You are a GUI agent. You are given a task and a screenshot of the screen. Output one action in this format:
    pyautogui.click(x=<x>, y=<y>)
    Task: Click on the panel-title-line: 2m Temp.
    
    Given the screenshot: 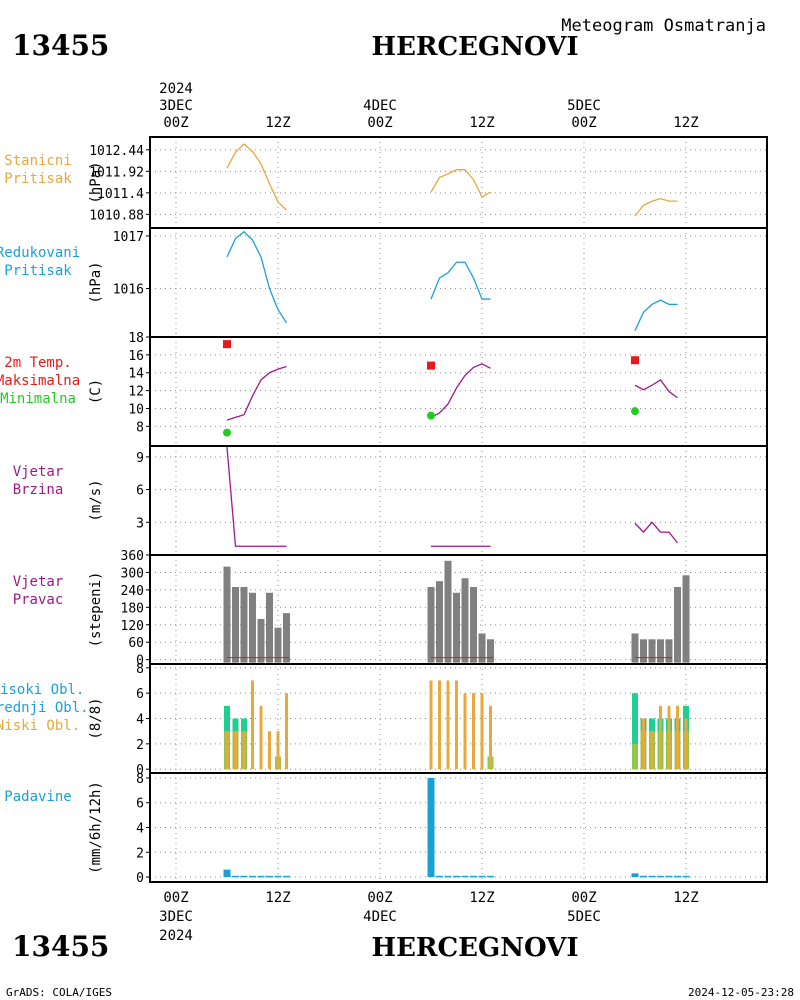 What is the action you would take?
    pyautogui.click(x=37, y=363)
    